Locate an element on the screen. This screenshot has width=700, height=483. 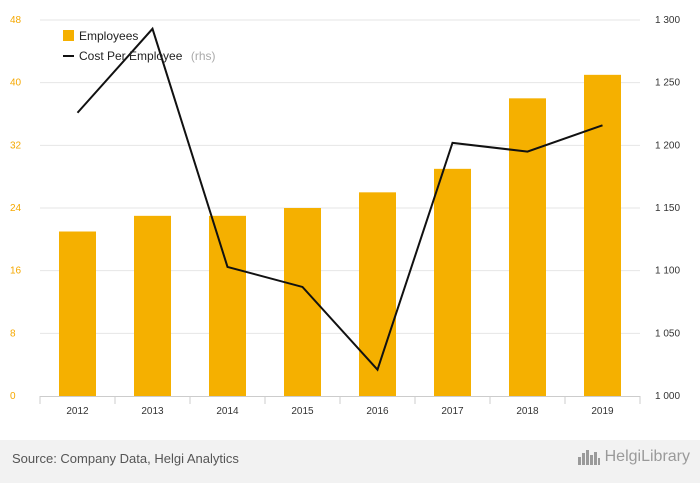
x-tick-label: 2019 is located at coordinates (602, 411).